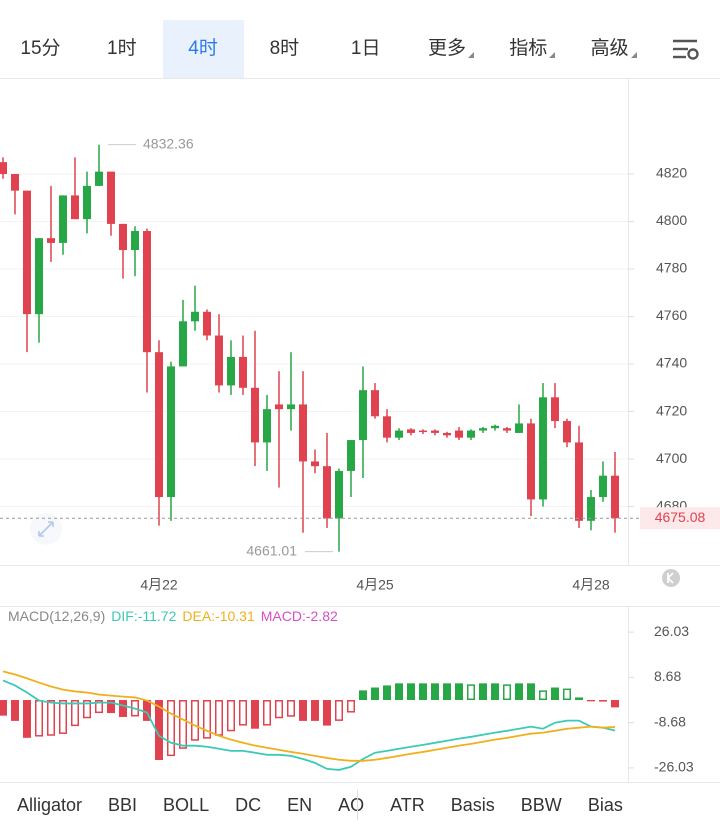  What do you see at coordinates (122, 48) in the screenshot?
I see `timeframe-tab: 1时` at bounding box center [122, 48].